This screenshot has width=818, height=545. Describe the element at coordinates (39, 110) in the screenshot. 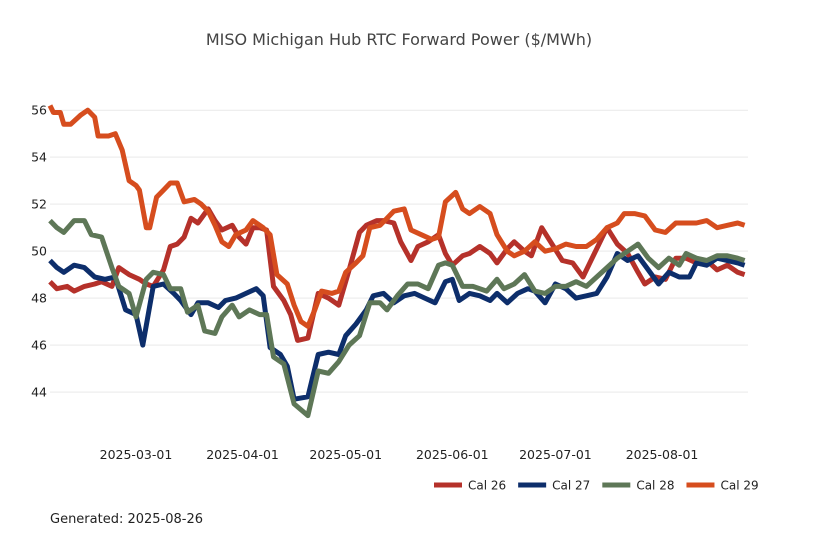

I see `y-tick-label: 56` at that location.